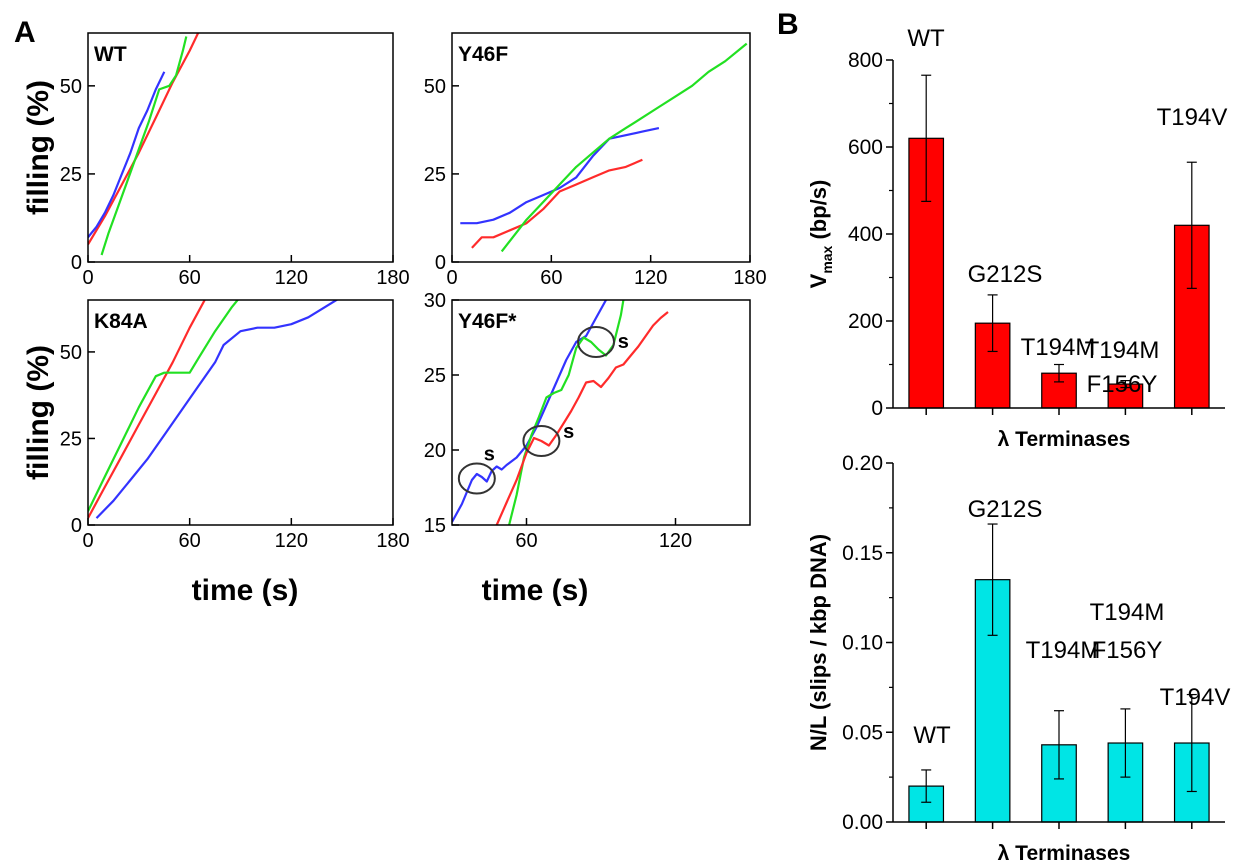  I want to click on panel-title: Y46F, so click(483, 54).